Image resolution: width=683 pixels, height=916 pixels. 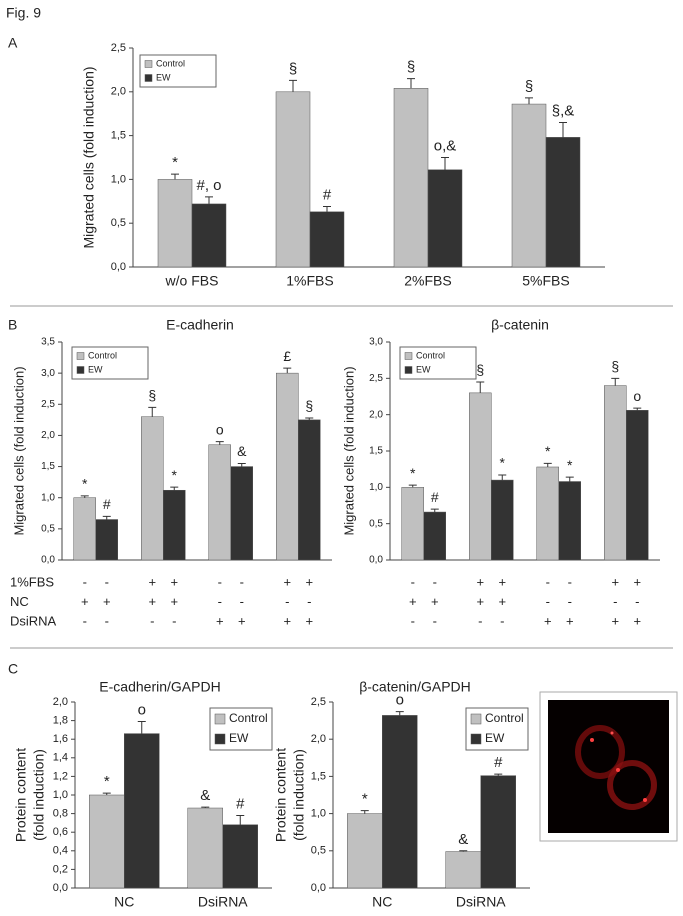 What do you see at coordinates (60, 739) in the screenshot?
I see `y-tick-label: 1,6` at bounding box center [60, 739].